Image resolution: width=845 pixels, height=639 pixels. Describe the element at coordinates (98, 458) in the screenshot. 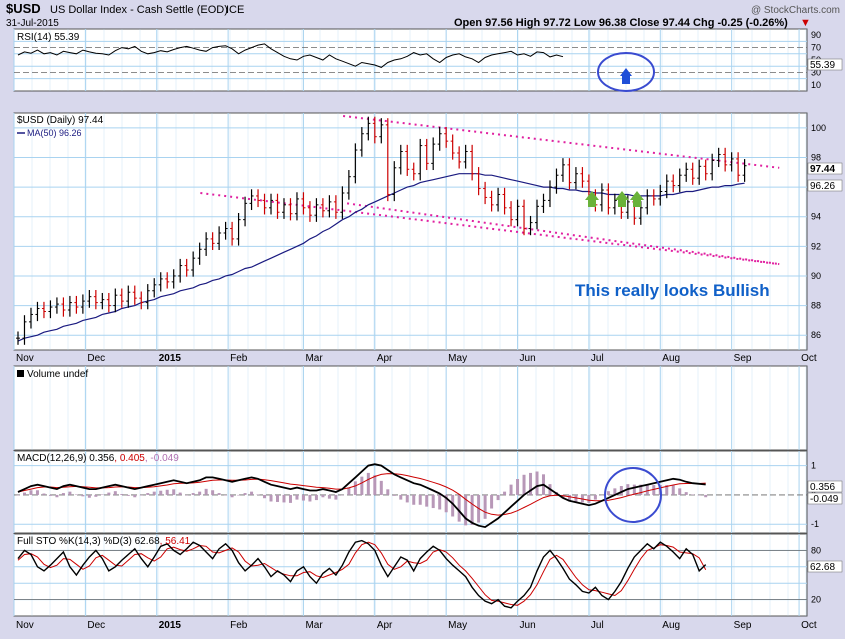

I see `macd-title: MACD(12,26,9) 0.356, 0.405, -0.049` at that location.